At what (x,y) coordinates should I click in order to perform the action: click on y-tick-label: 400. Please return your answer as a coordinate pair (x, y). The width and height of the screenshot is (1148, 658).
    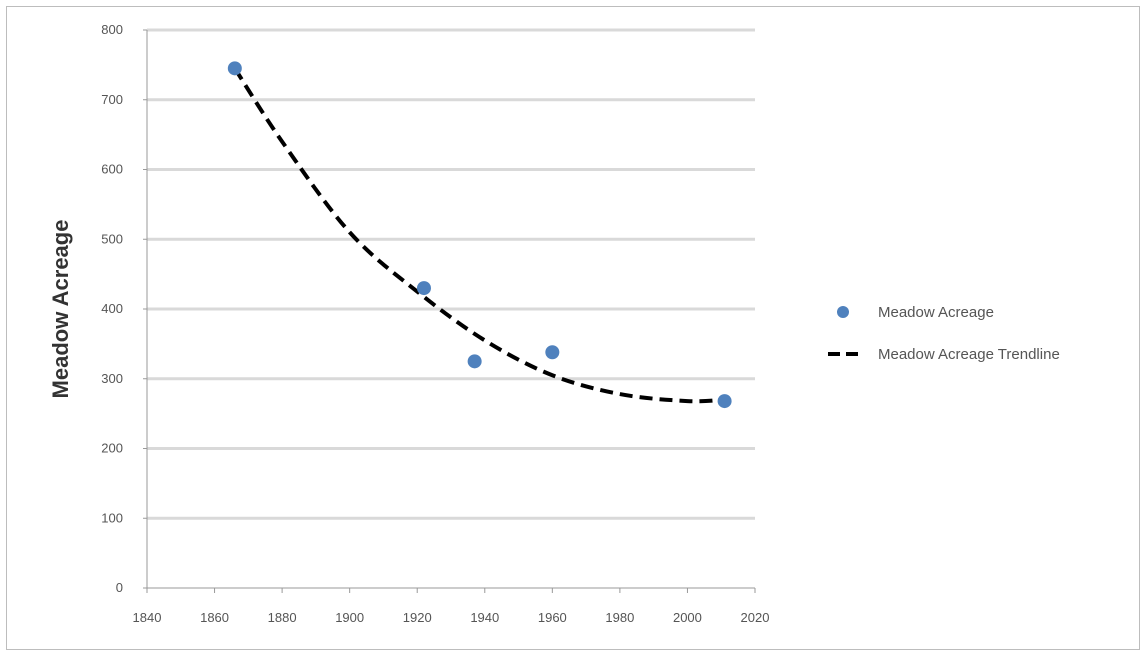
    Looking at the image, I should click on (112, 308).